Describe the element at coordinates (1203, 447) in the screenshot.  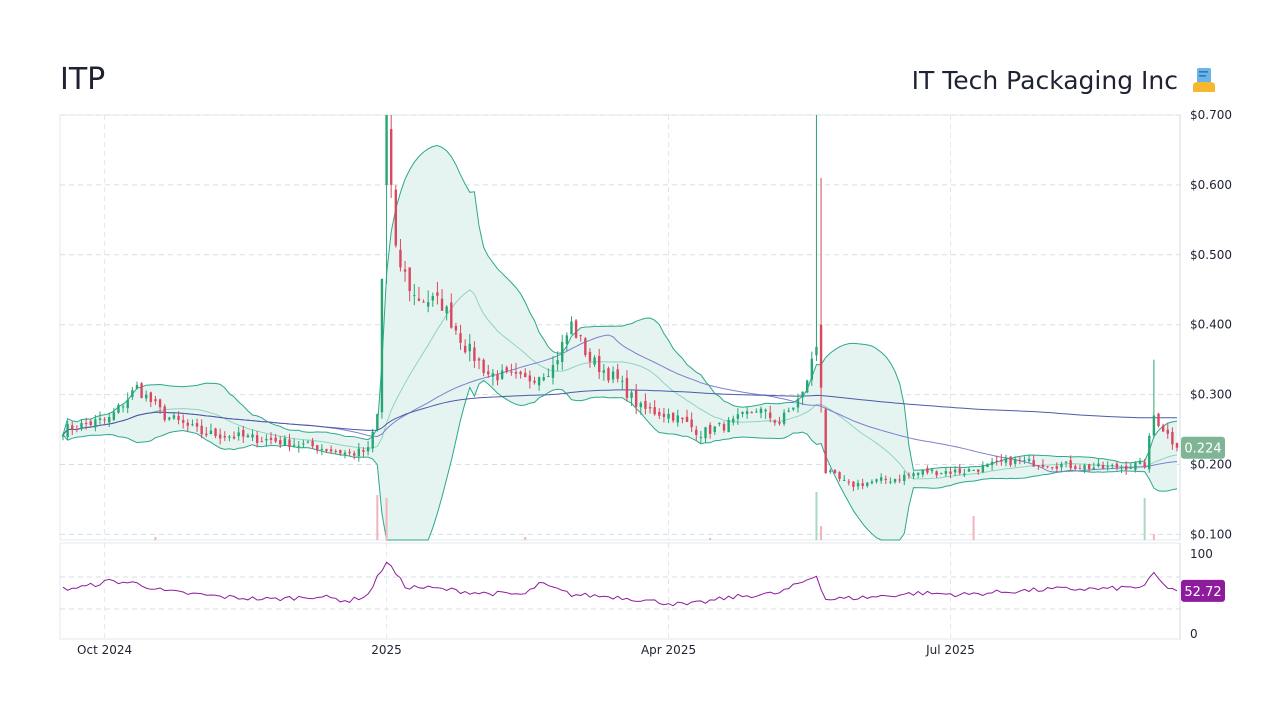
I see `last-price-badge` at that location.